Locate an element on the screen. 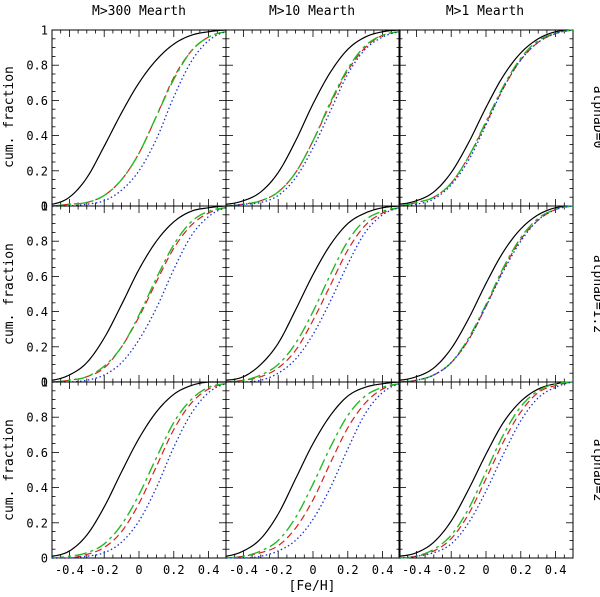 The image size is (600, 597). panel-r1-c3 is located at coordinates (486, 118).